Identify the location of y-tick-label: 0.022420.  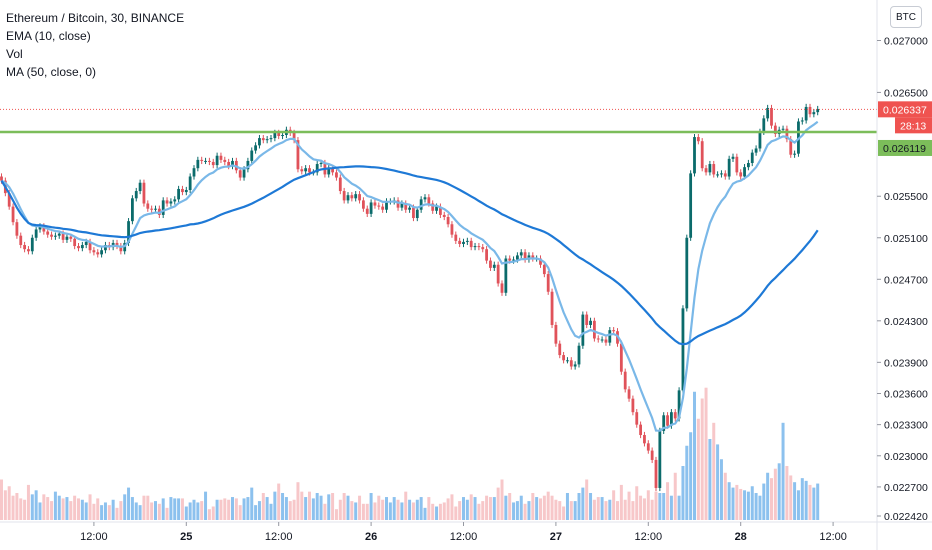
(906, 517).